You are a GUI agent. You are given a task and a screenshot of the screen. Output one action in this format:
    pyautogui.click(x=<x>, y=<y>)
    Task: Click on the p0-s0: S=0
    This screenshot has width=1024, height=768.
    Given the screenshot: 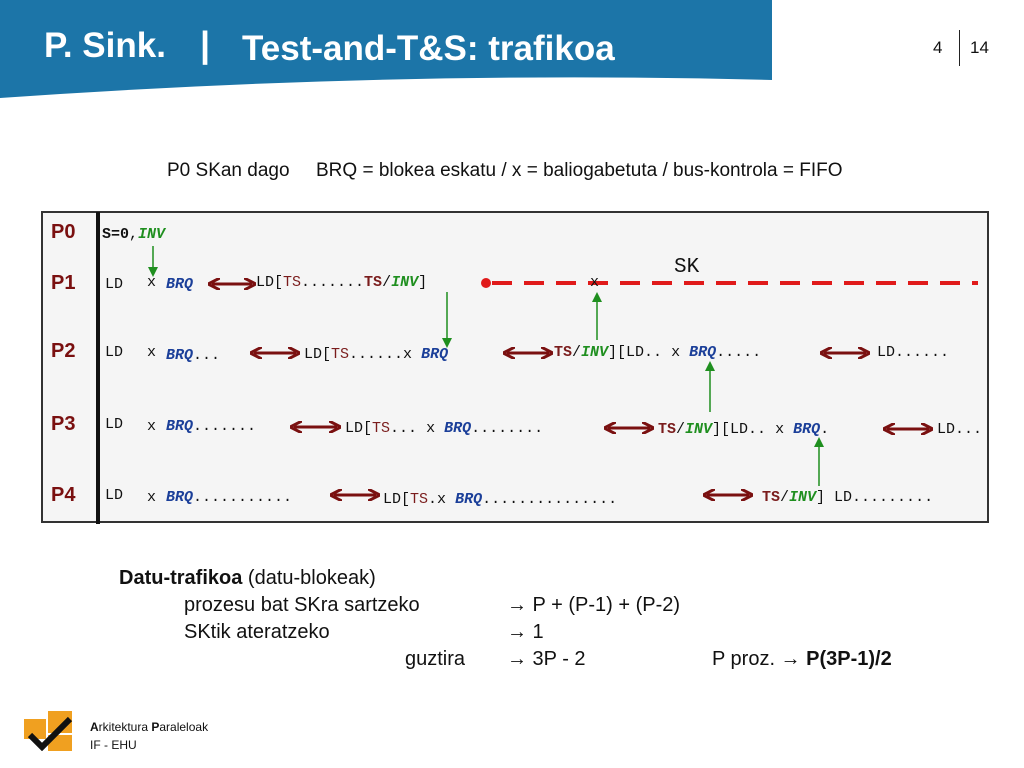 What is the action you would take?
    pyautogui.click(x=116, y=234)
    